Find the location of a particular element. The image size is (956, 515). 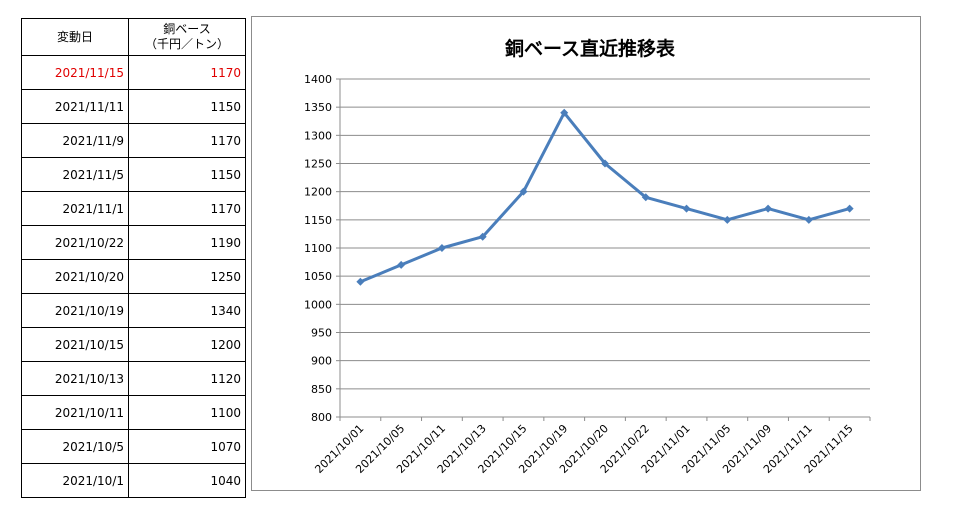

y-tick-label: 1150 is located at coordinates (318, 220).